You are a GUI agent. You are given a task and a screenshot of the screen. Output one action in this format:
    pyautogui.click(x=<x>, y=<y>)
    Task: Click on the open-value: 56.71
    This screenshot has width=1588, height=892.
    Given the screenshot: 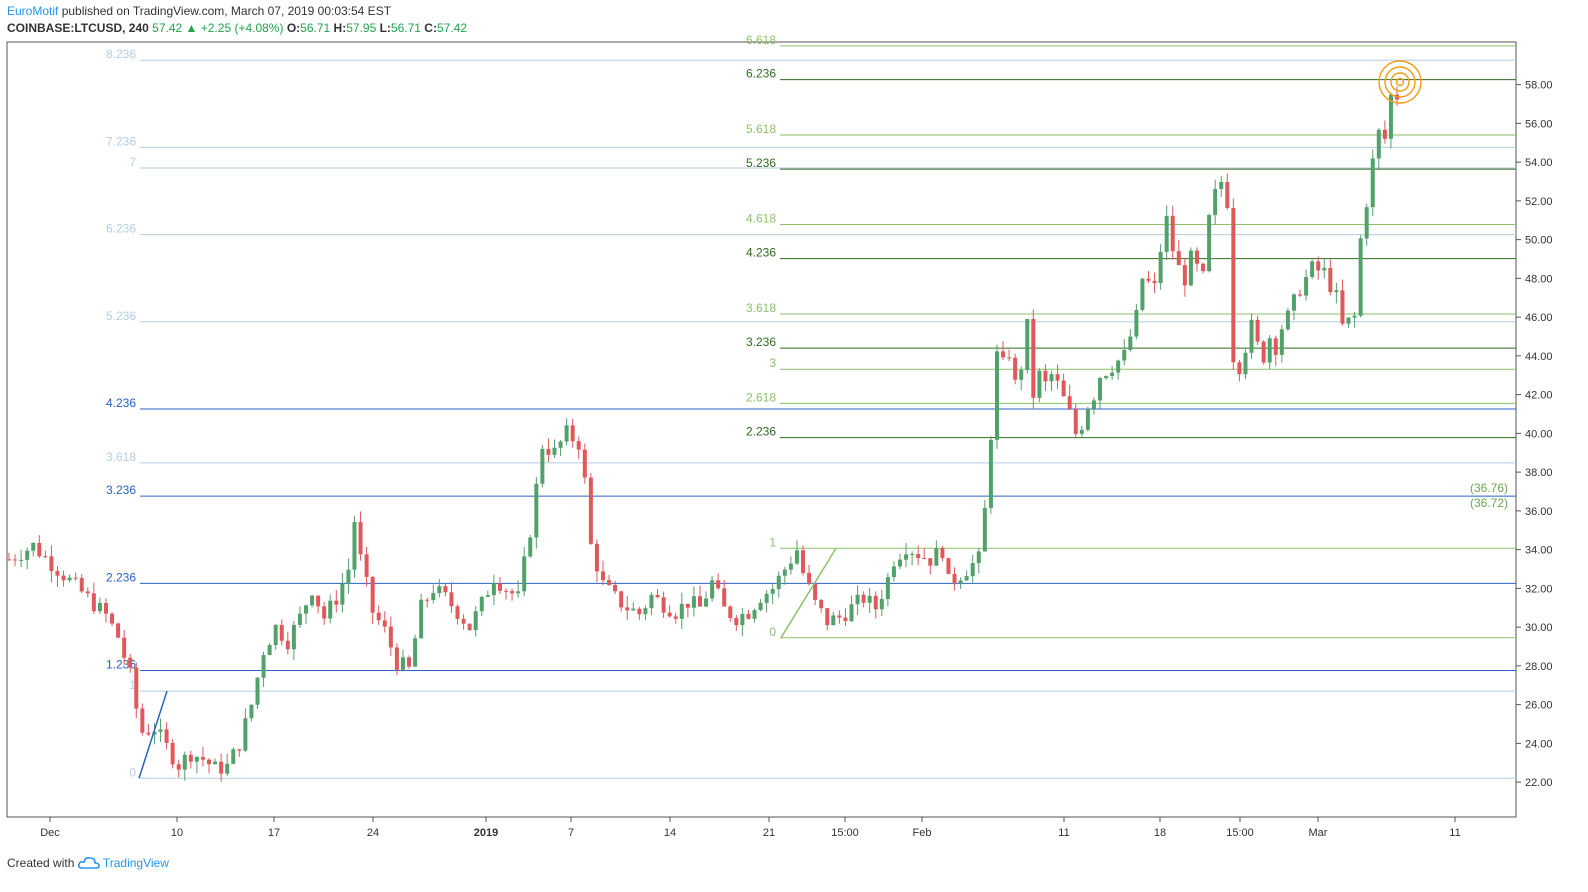 What is the action you would take?
    pyautogui.click(x=315, y=28)
    